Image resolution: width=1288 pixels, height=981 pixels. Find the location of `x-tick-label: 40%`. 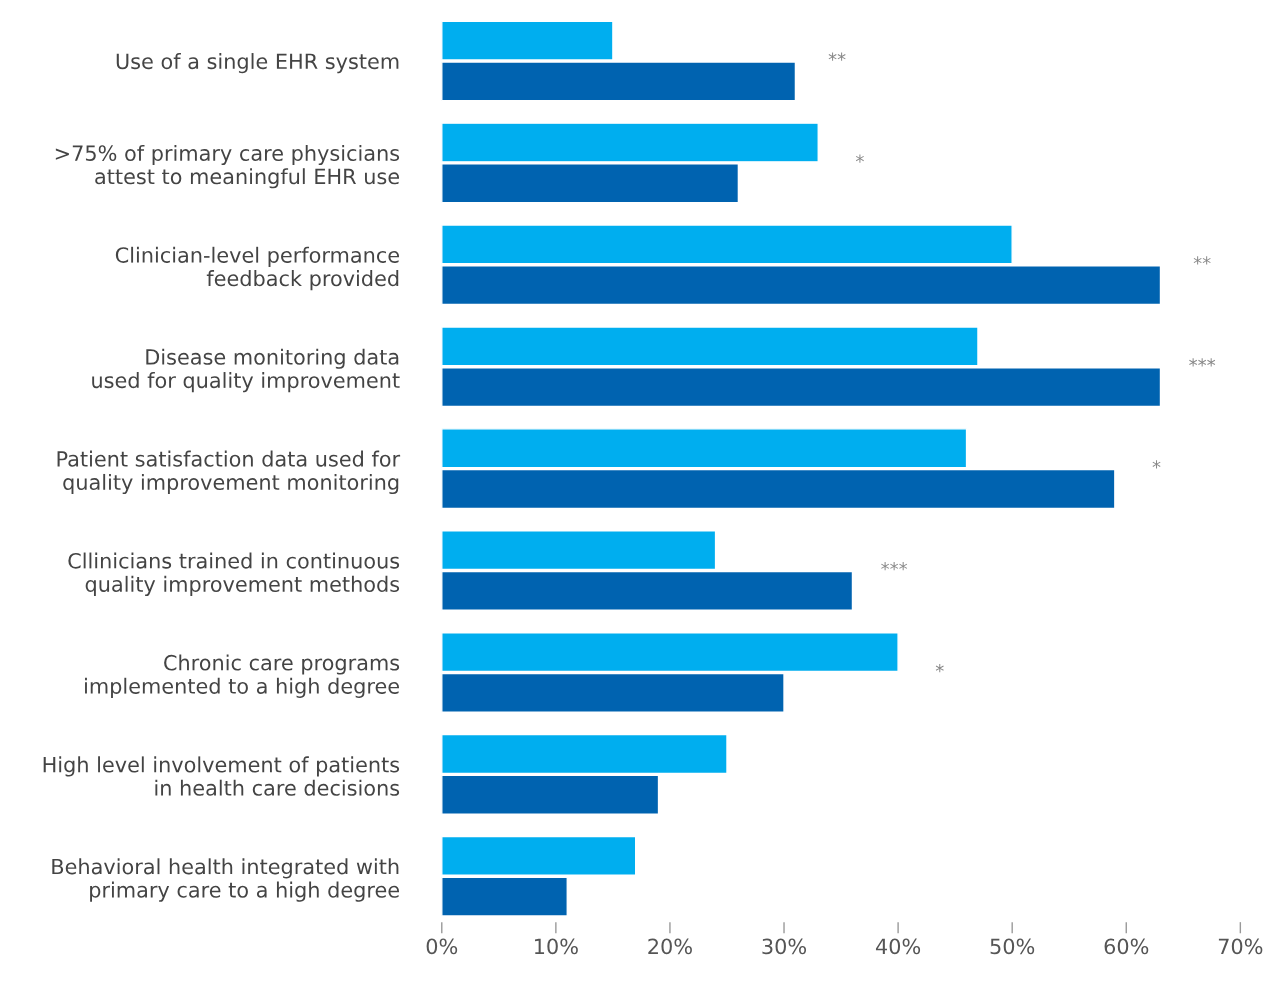

x-tick-label: 40% is located at coordinates (898, 946).